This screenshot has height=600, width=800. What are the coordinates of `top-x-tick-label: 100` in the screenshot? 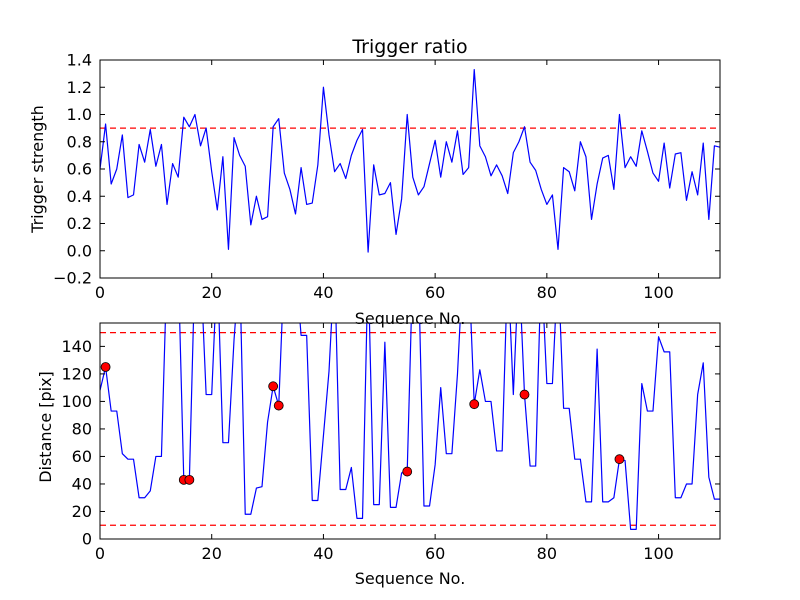 It's located at (658, 292).